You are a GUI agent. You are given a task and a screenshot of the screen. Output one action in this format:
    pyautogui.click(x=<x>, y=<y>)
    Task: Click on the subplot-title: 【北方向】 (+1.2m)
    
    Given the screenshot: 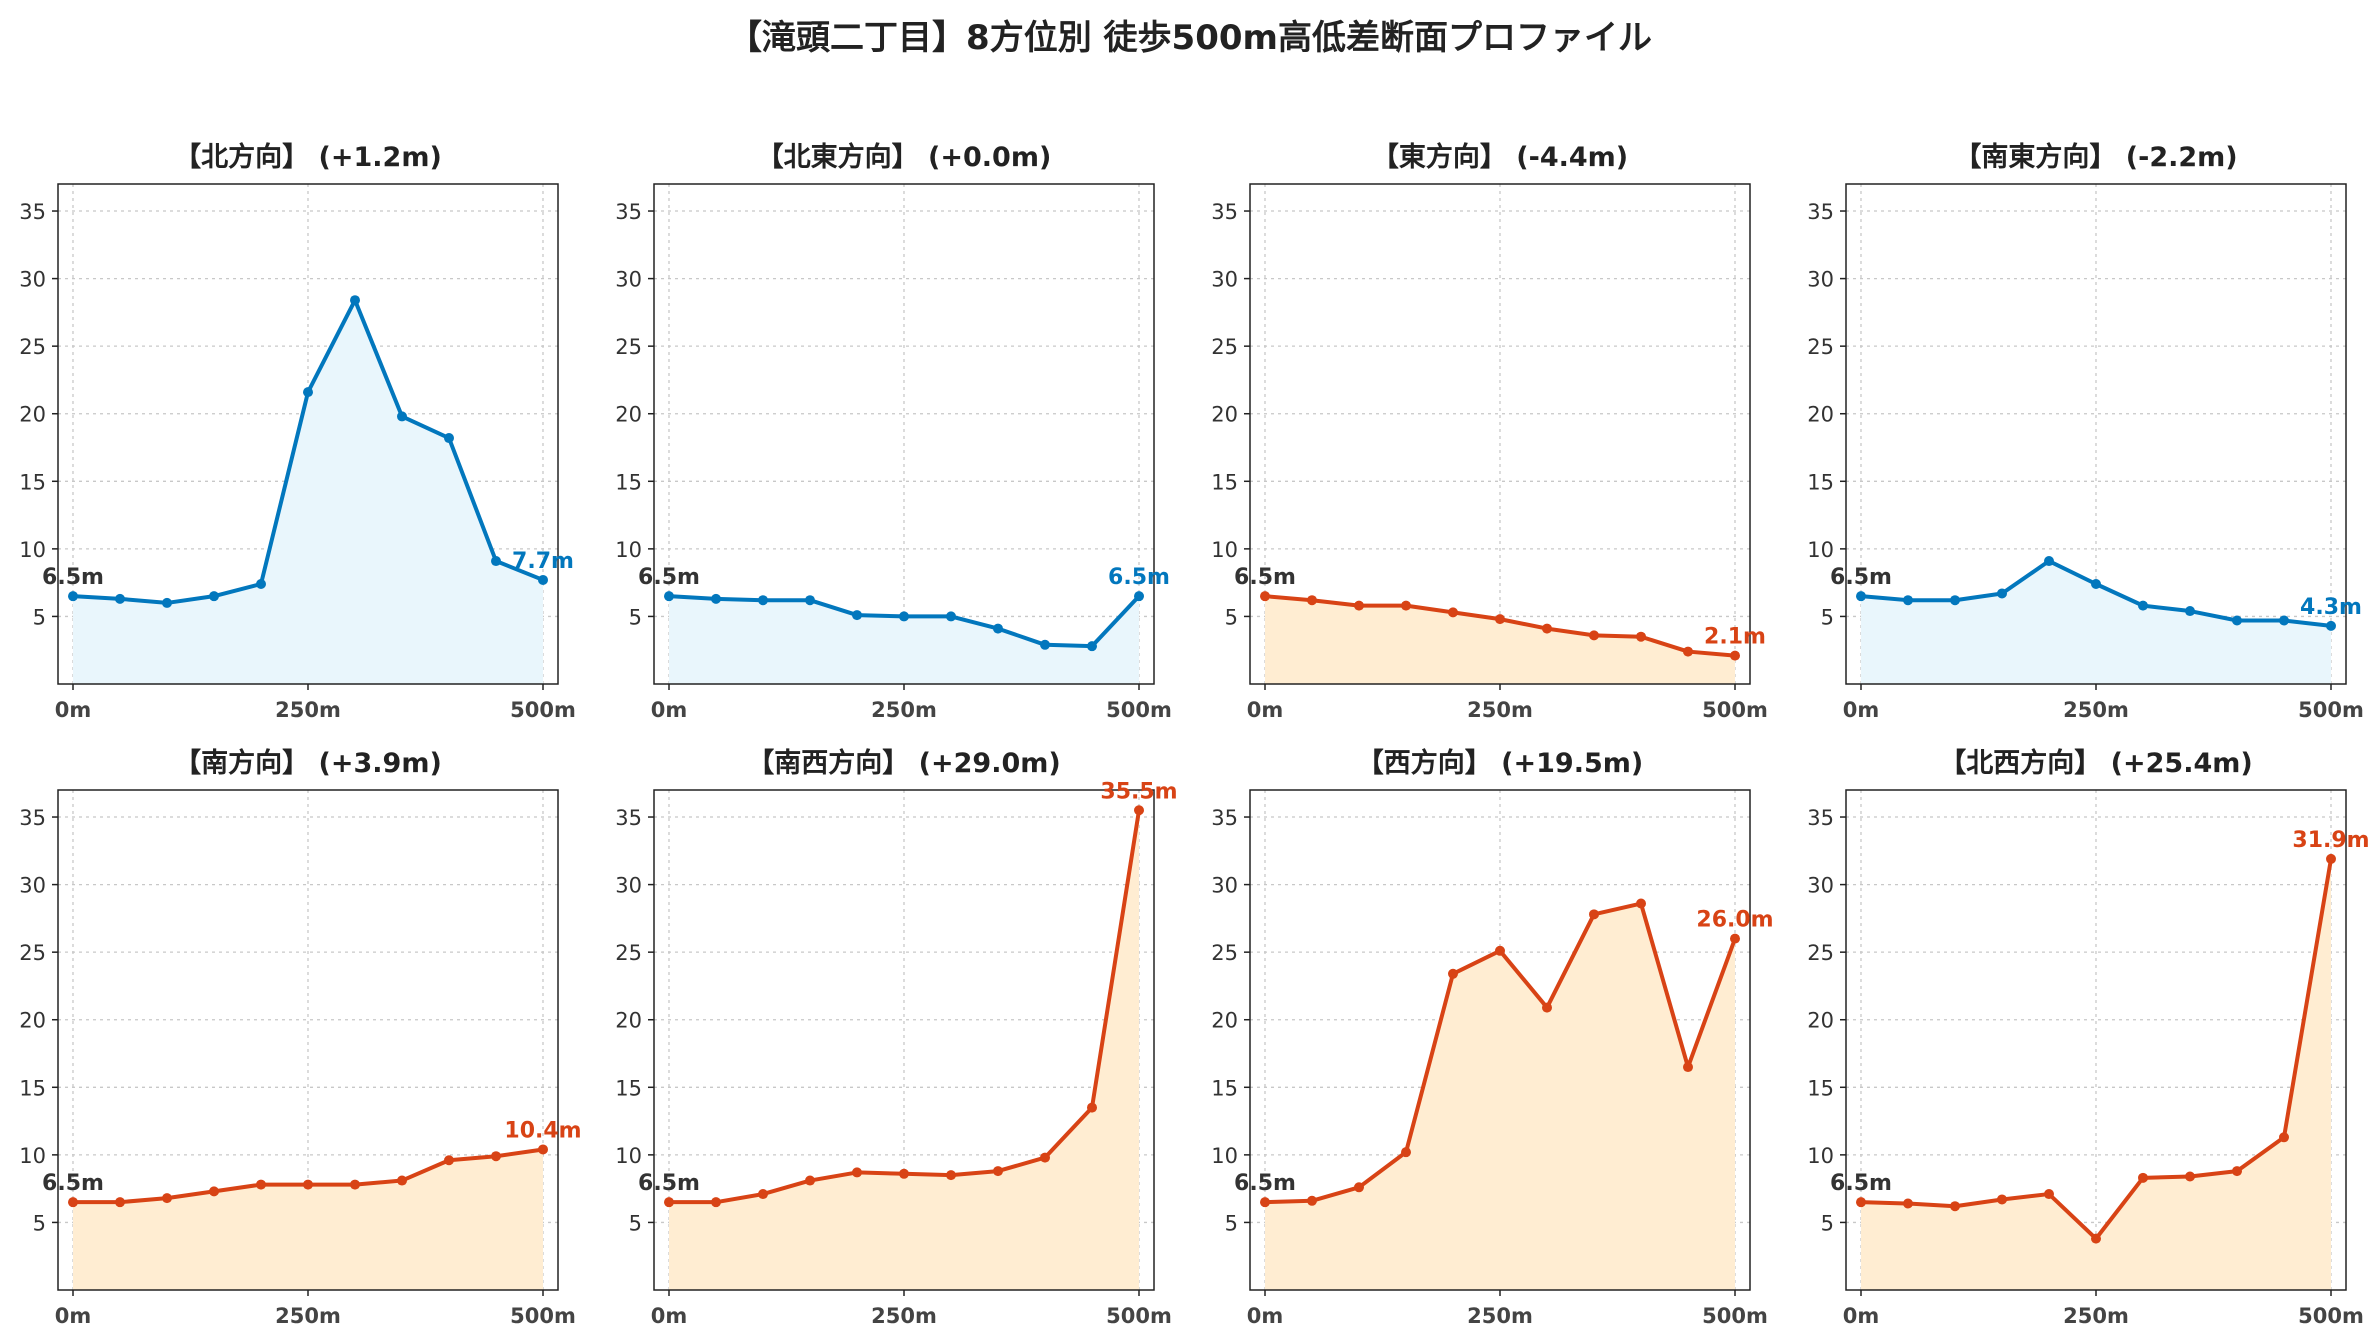 What is the action you would take?
    pyautogui.click(x=308, y=157)
    